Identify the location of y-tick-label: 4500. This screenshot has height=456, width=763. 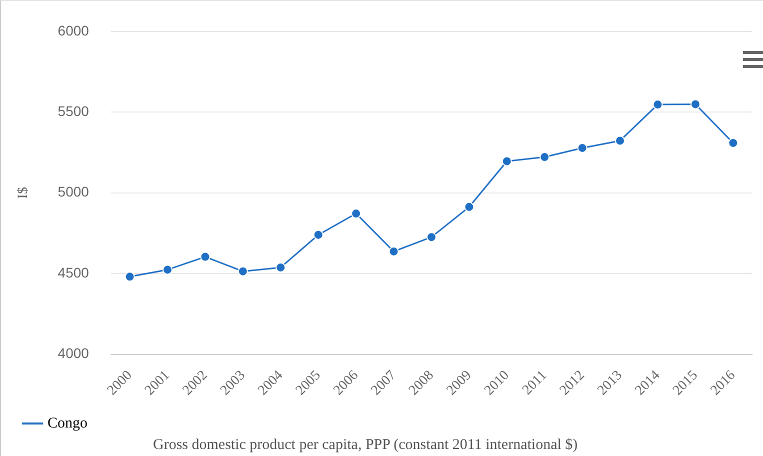
(74, 272).